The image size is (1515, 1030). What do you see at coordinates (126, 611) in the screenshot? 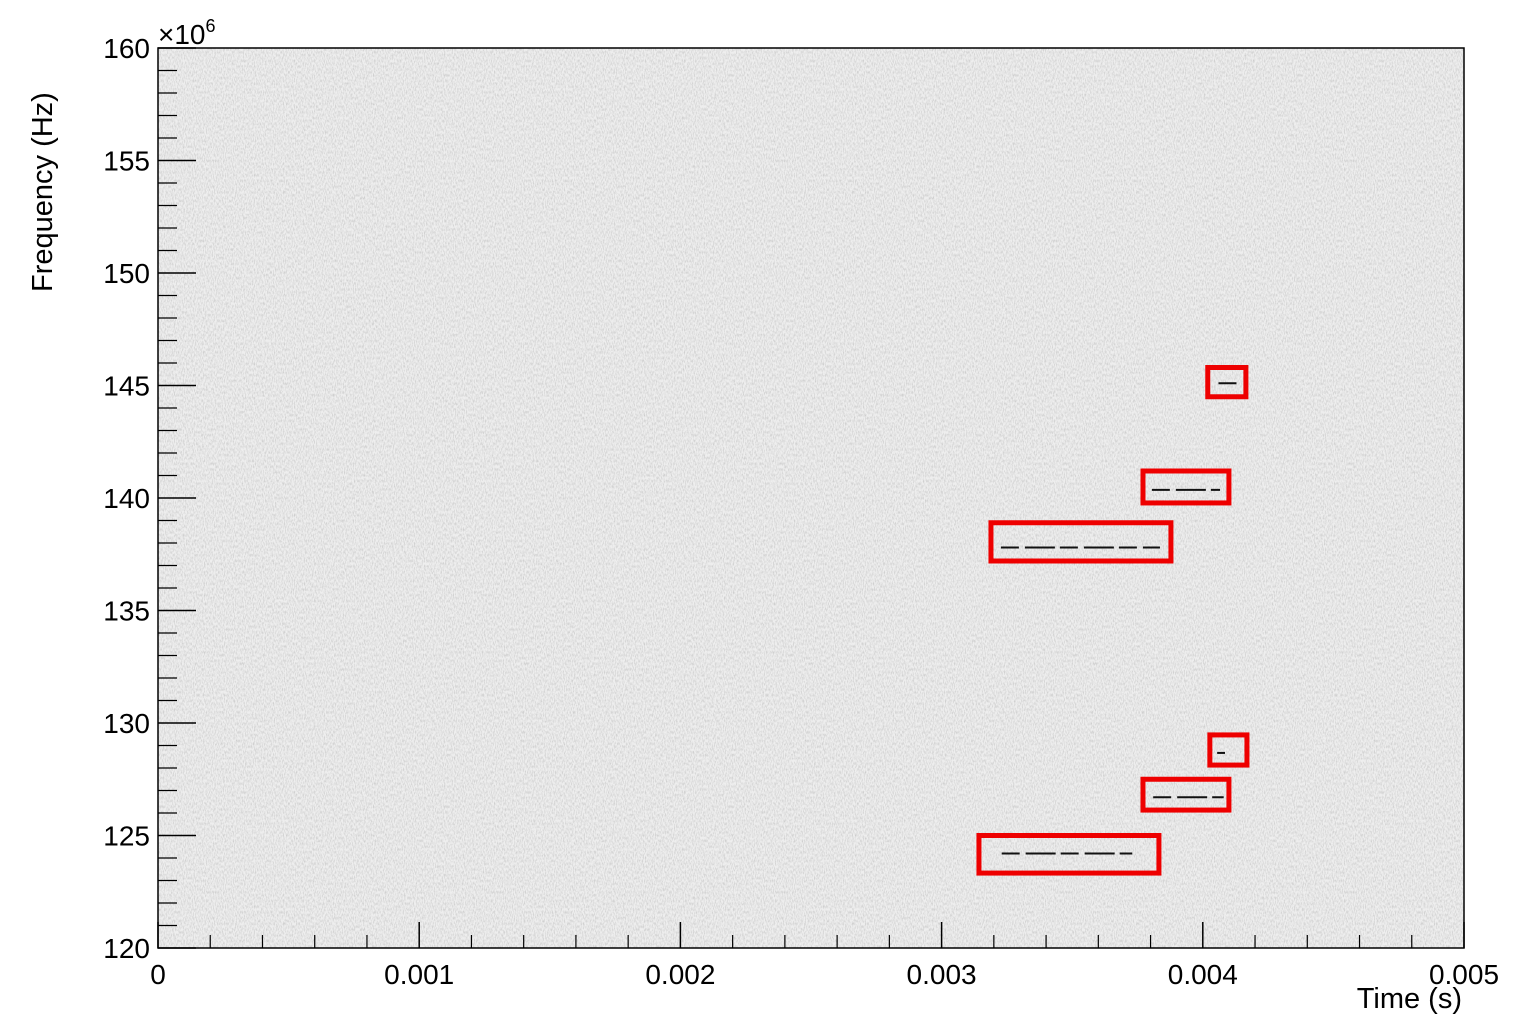
I see `y-tick-label: 135` at bounding box center [126, 611].